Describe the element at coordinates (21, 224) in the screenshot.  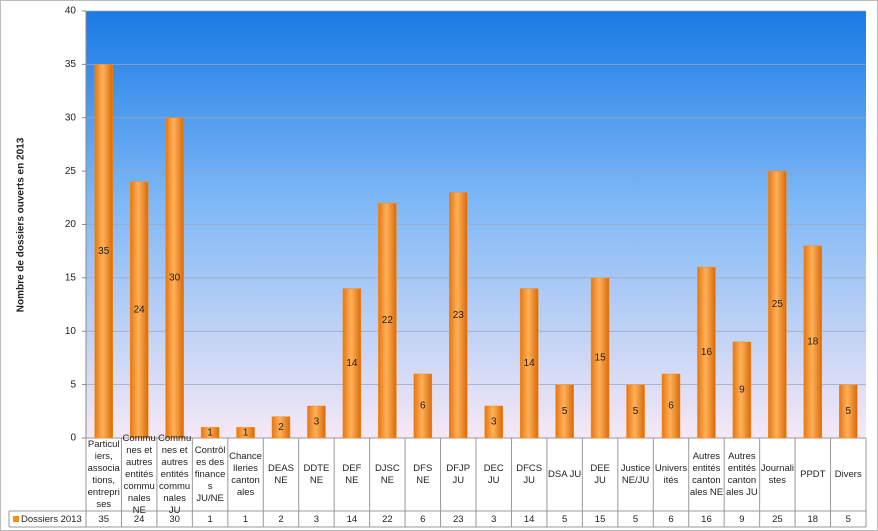
I see `y-axis-label: Nombre de dossiers ouverts en 2013` at that location.